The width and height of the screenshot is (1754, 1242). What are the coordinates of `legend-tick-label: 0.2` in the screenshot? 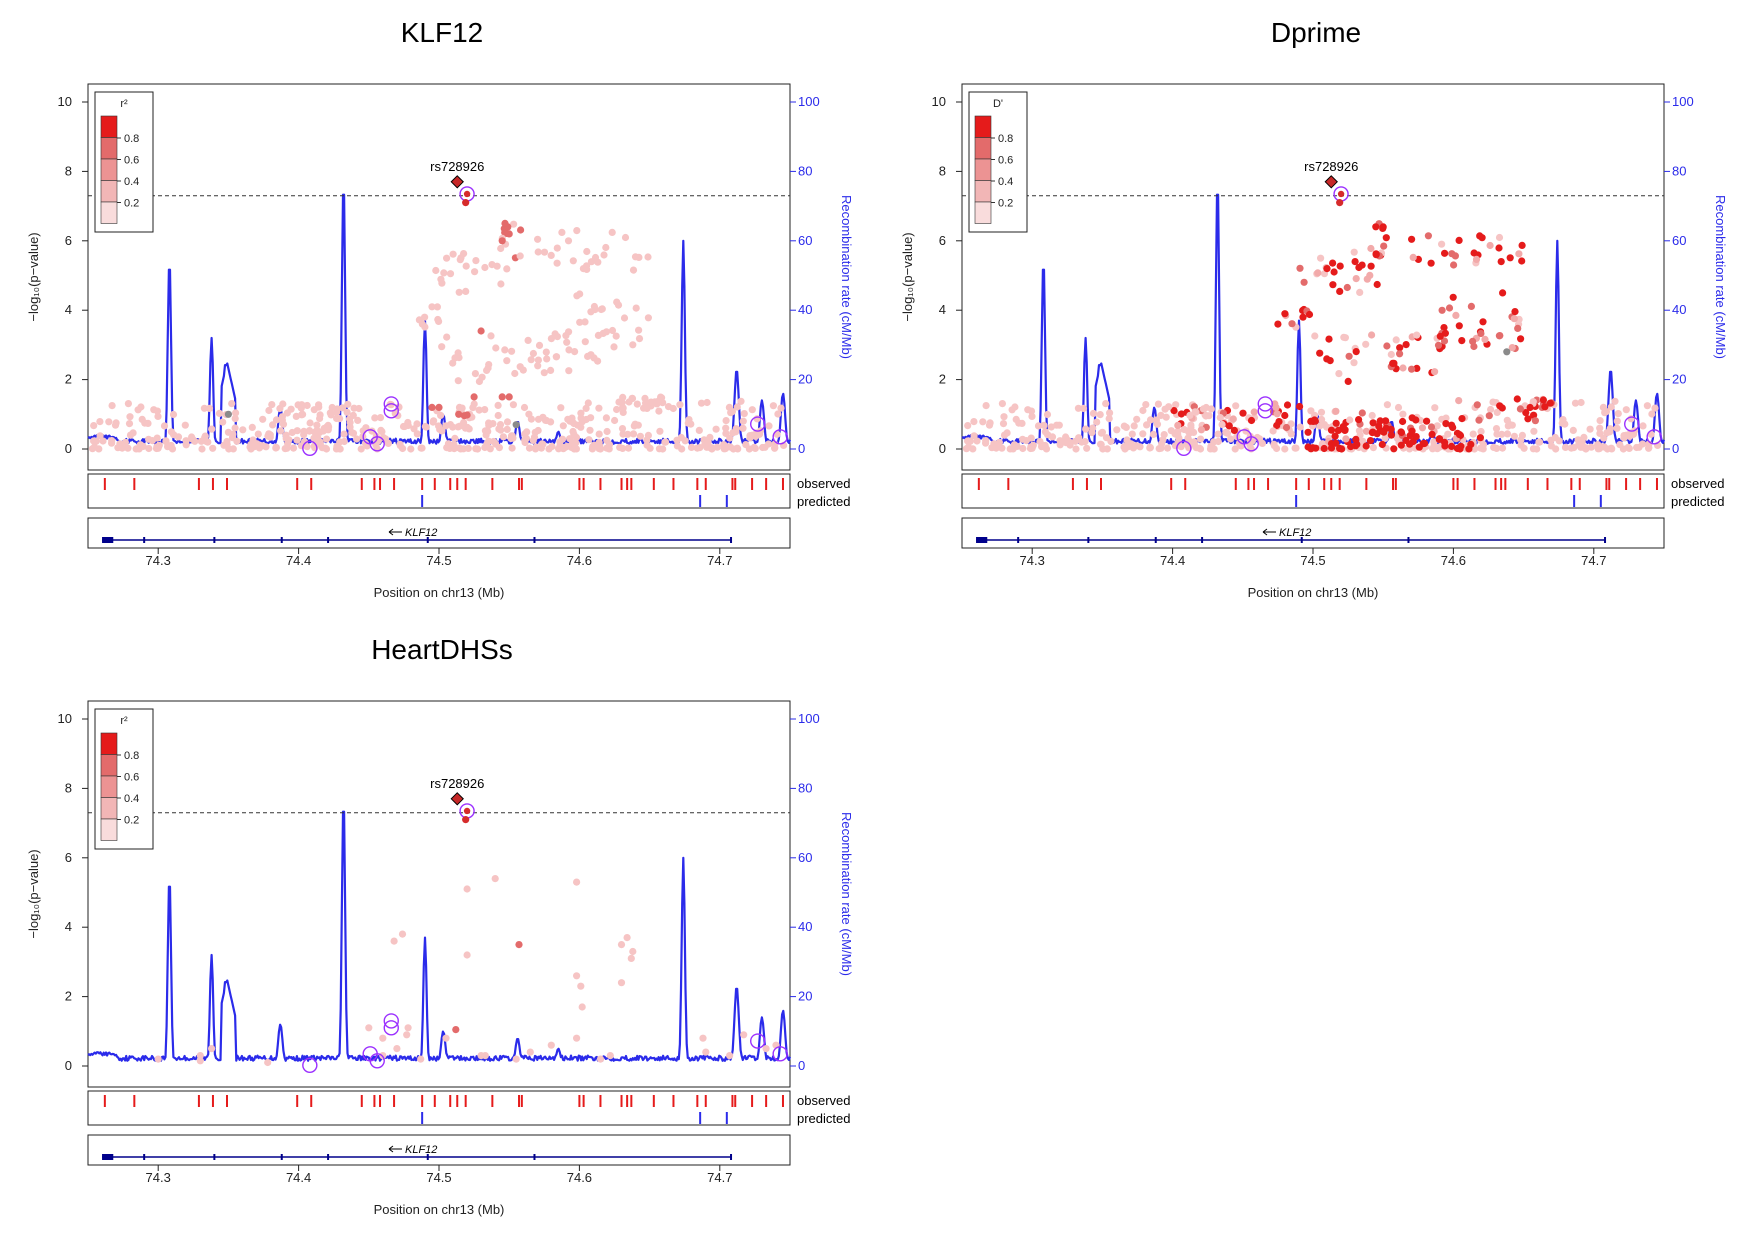 It's located at (131, 204).